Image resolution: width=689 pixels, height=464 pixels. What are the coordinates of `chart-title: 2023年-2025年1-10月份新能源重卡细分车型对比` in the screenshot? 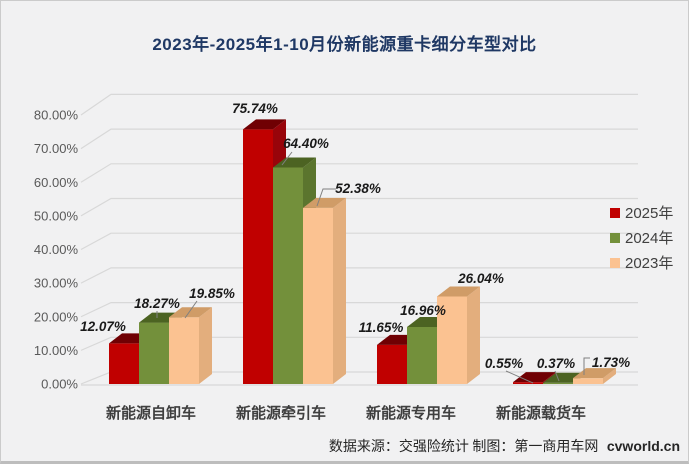 It's located at (344, 44).